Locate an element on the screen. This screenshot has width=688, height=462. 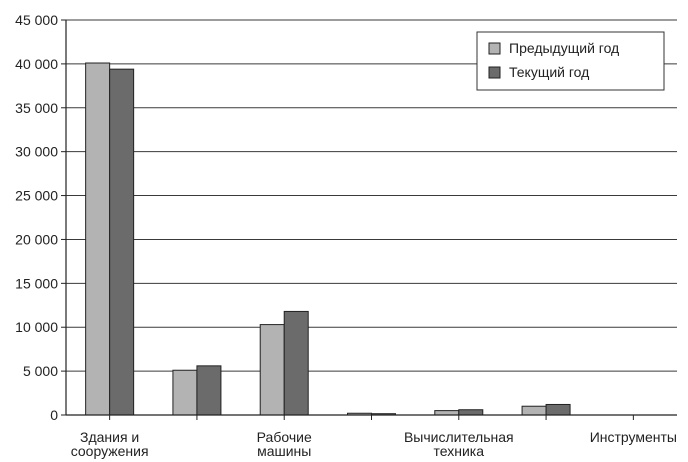
x-category-label-line: Инструменты is located at coordinates (633, 437).